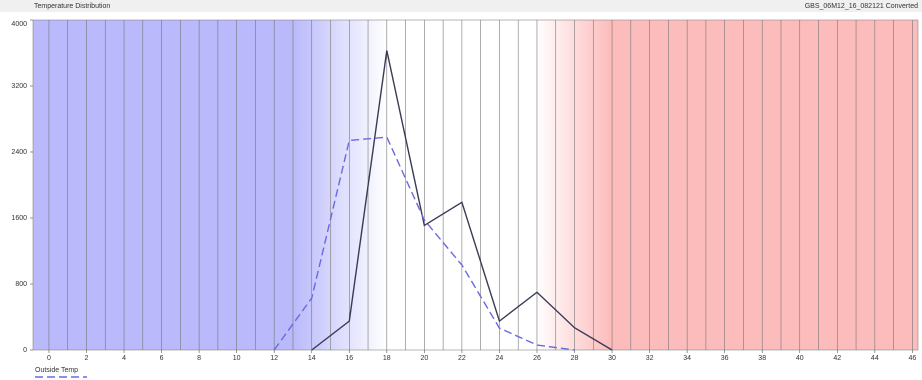  Describe the element at coordinates (312, 358) in the screenshot. I see `x-tick-label: 14` at that location.